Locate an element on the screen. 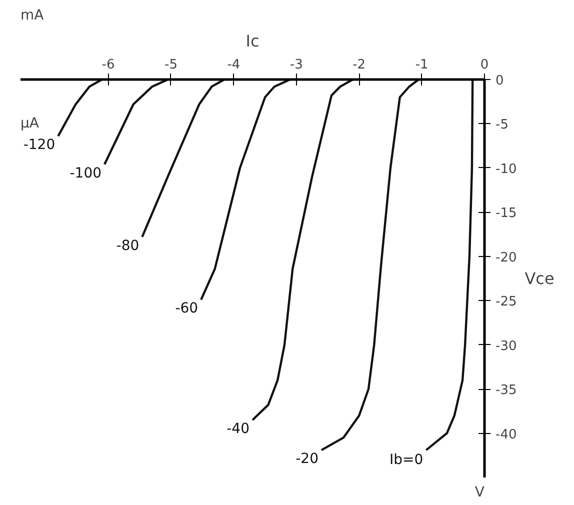  y-axis-title: Vce is located at coordinates (539, 278).